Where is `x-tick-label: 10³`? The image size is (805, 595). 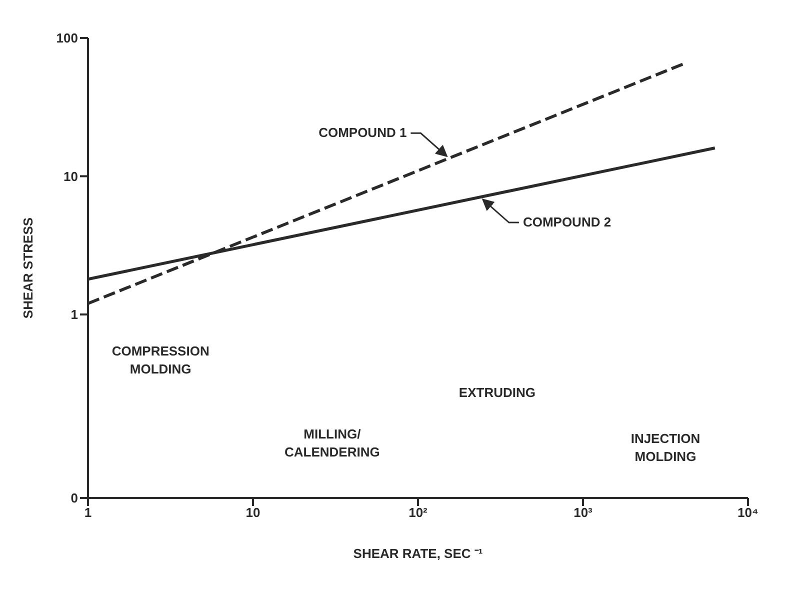
x-tick-label: 10³ is located at coordinates (584, 512).